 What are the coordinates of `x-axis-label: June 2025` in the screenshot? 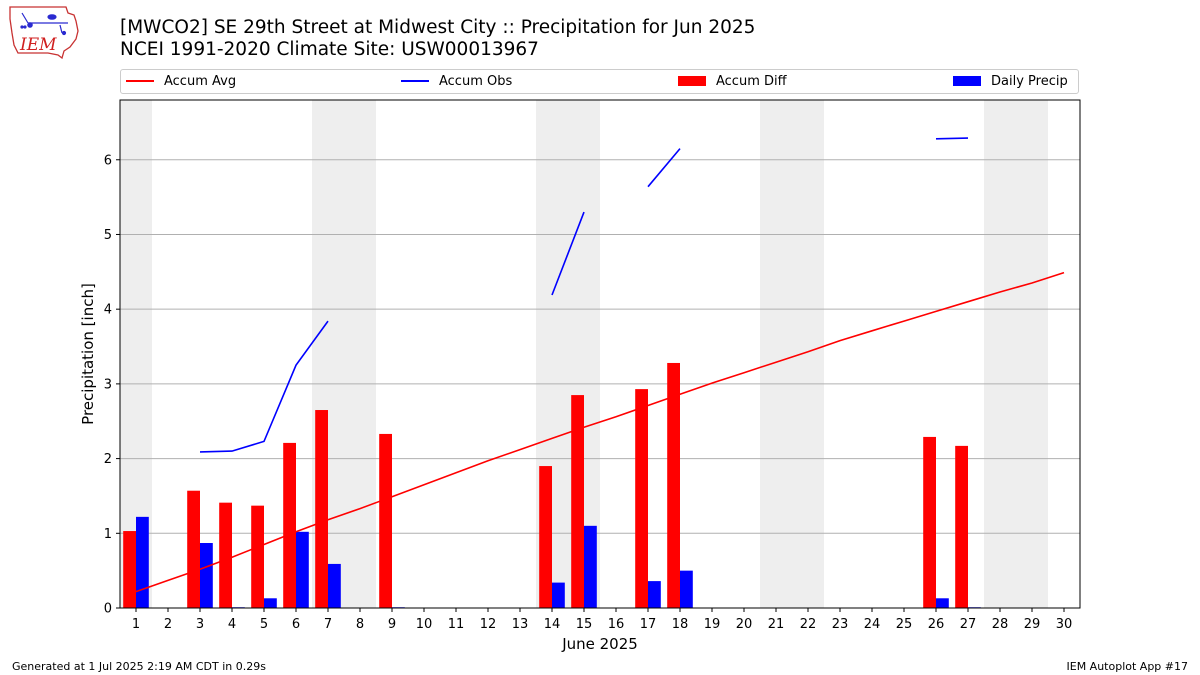 It's located at (599, 644).